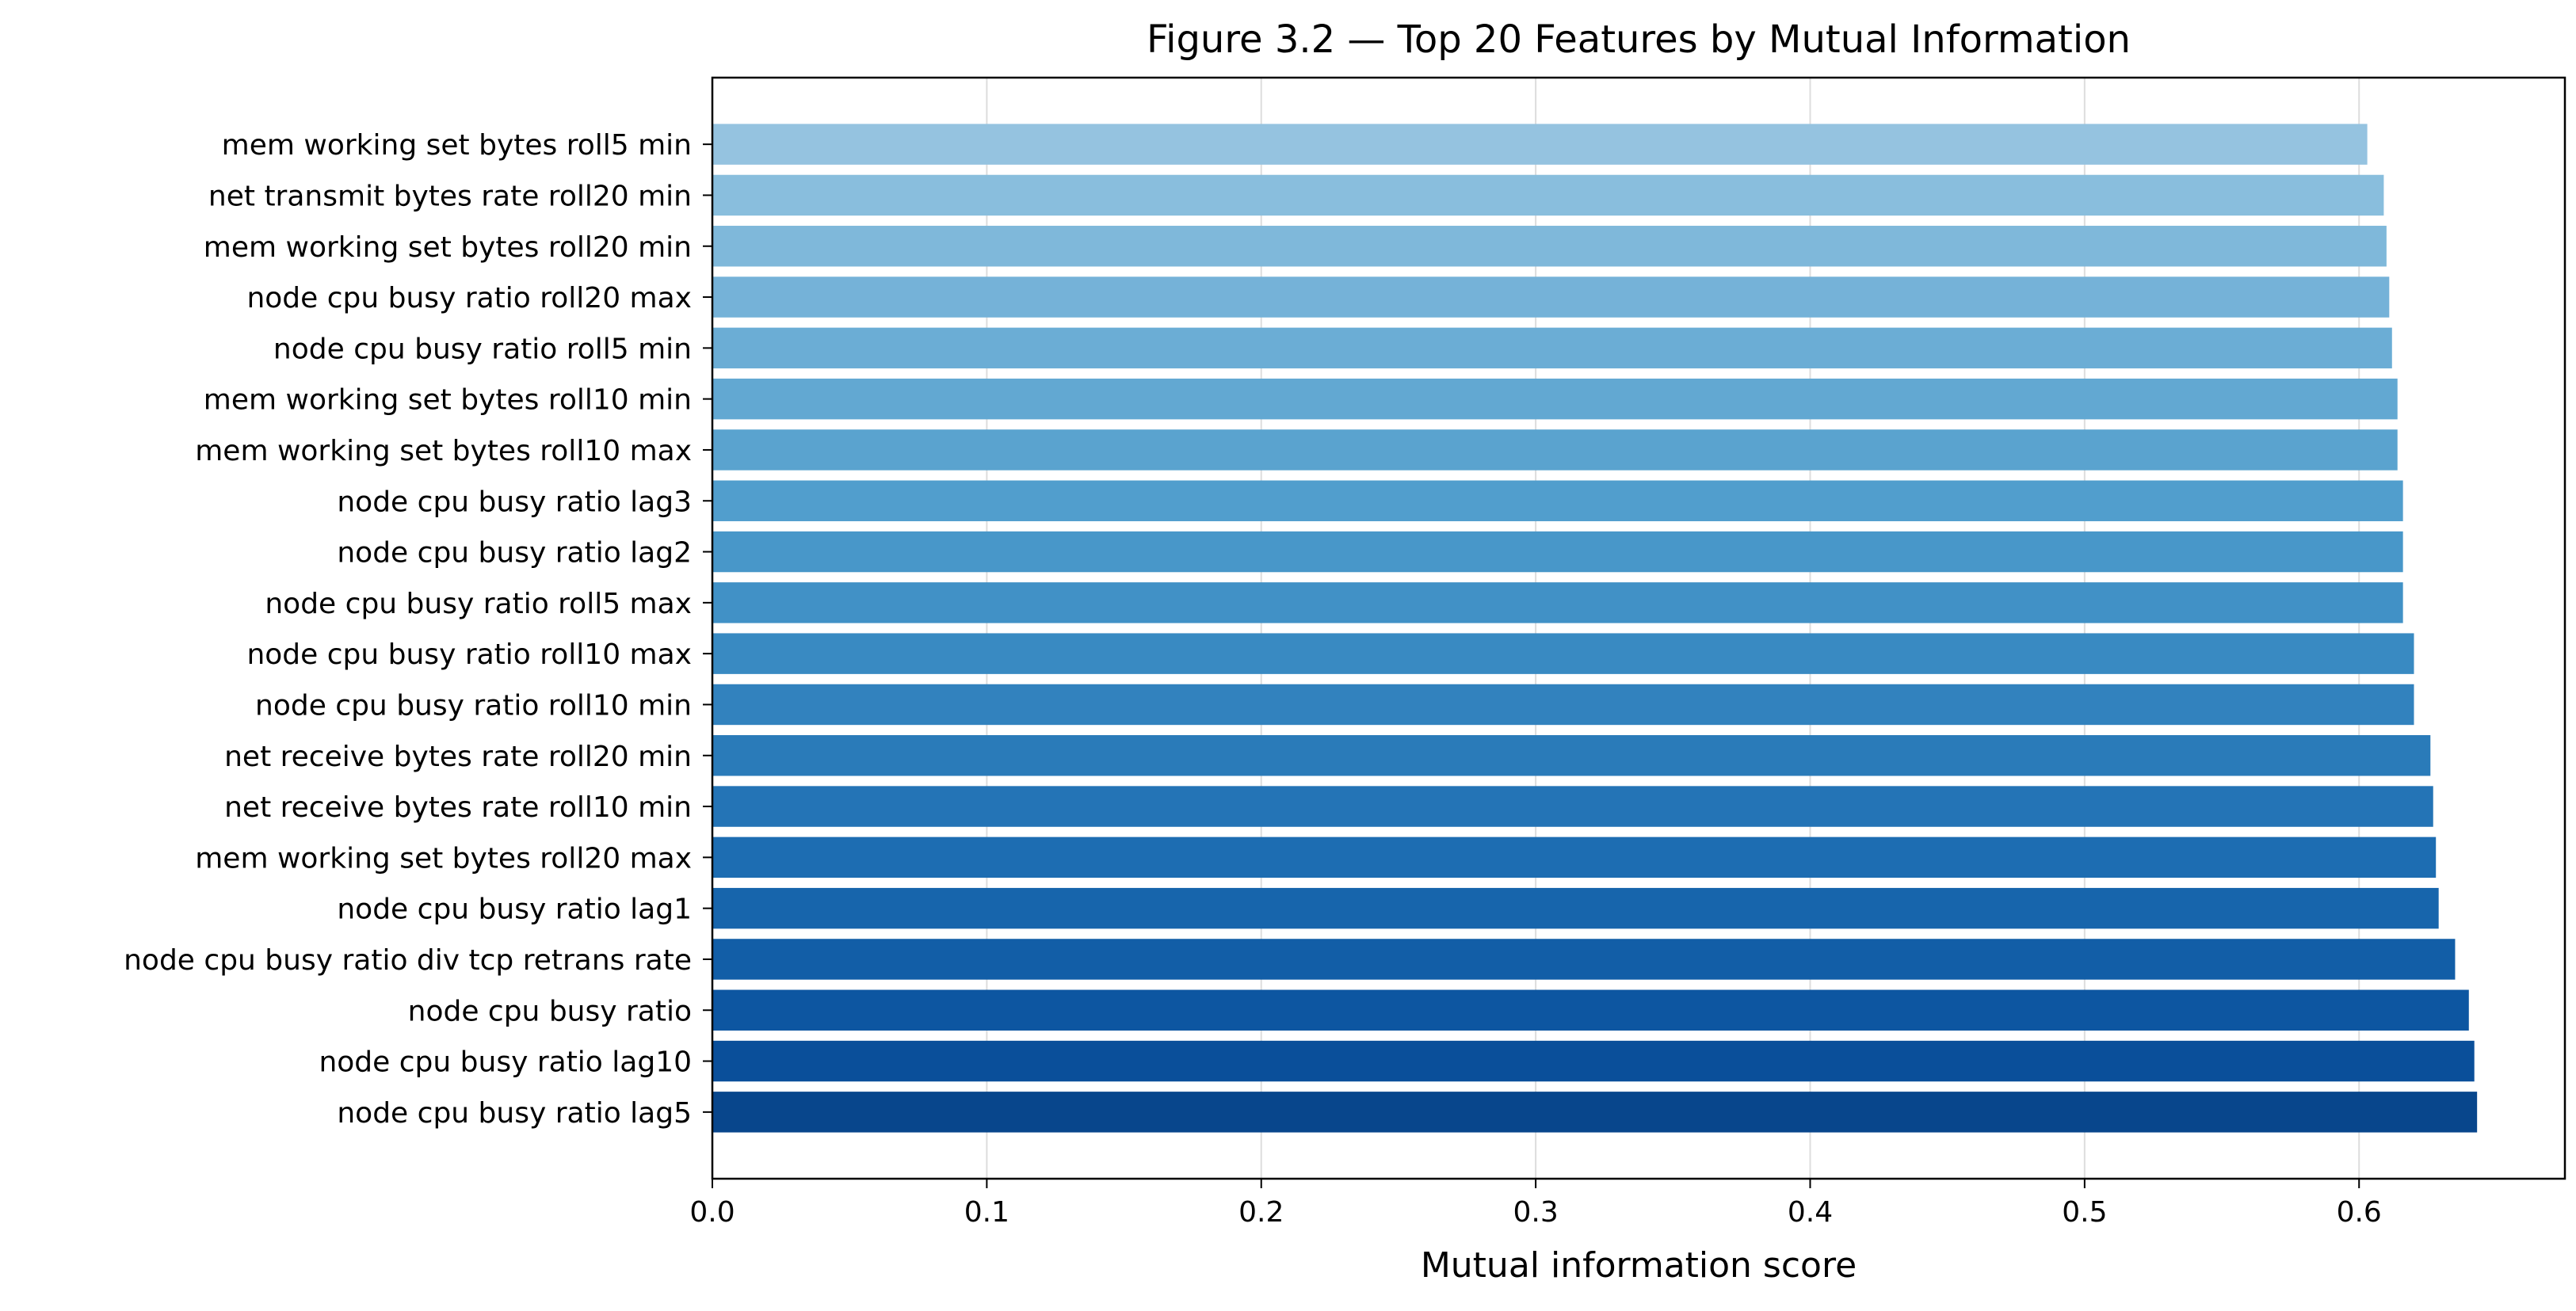  What do you see at coordinates (1535, 1212) in the screenshot?
I see `x-tick-label: 0.3` at bounding box center [1535, 1212].